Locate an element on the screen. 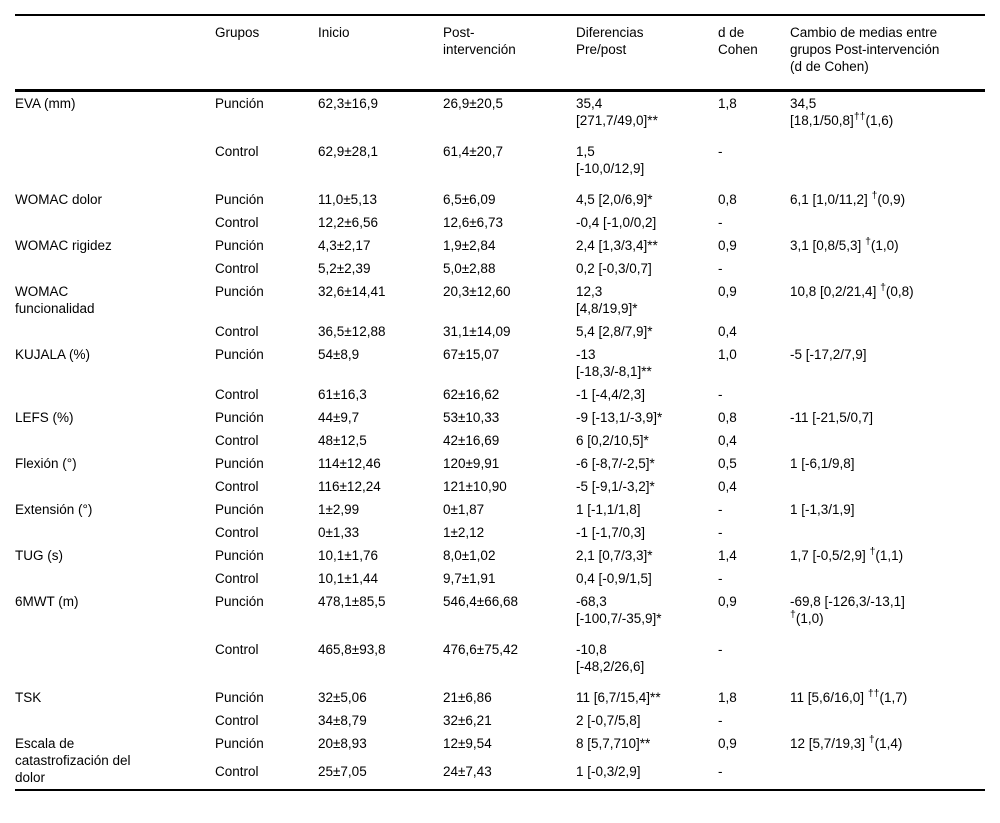 The height and width of the screenshot is (823, 1000). cell-post: 53±10,33 is located at coordinates (471, 417).